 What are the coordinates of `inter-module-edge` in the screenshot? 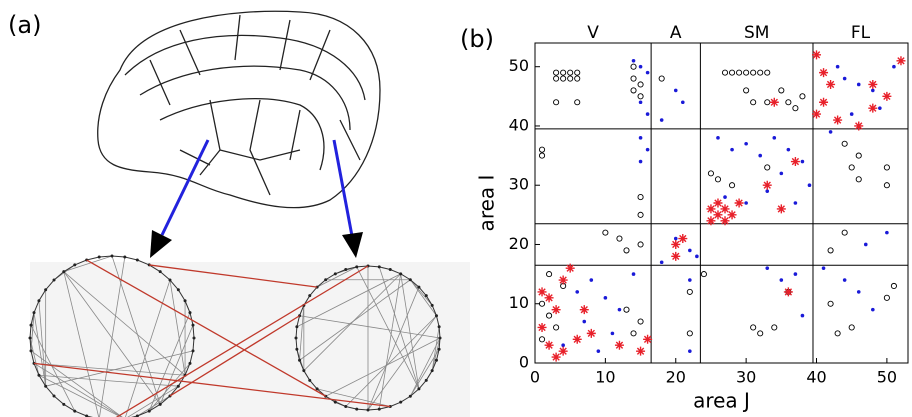 It's located at (242, 341).